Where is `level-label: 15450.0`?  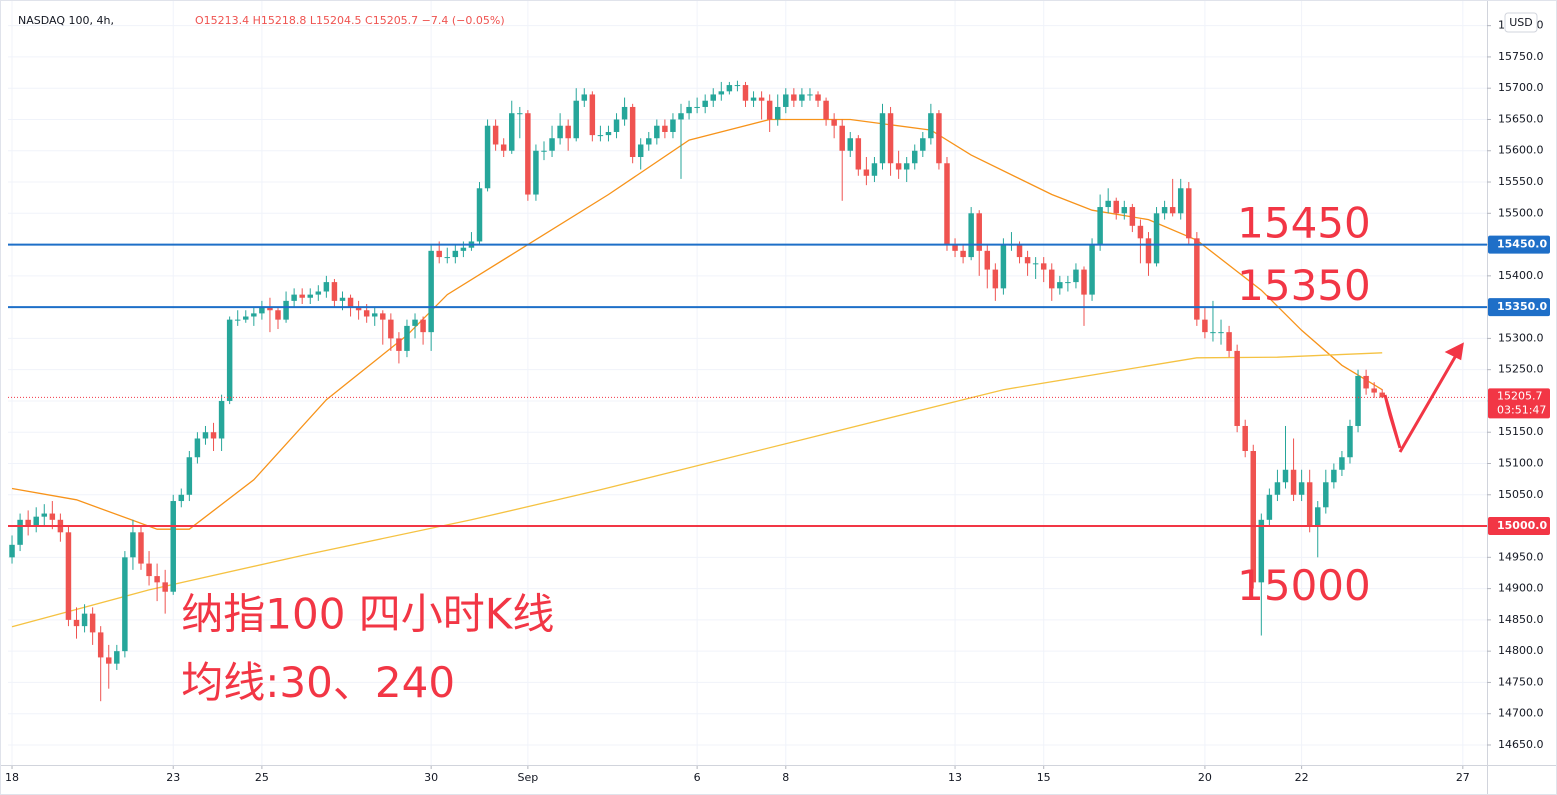 level-label: 15450.0 is located at coordinates (1522, 244).